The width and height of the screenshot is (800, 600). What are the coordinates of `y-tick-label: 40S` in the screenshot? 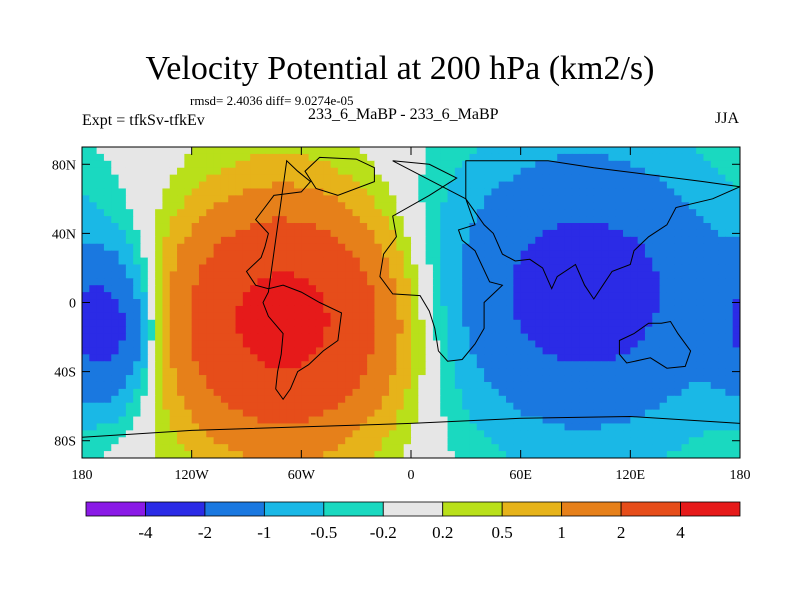 It's located at (65, 373).